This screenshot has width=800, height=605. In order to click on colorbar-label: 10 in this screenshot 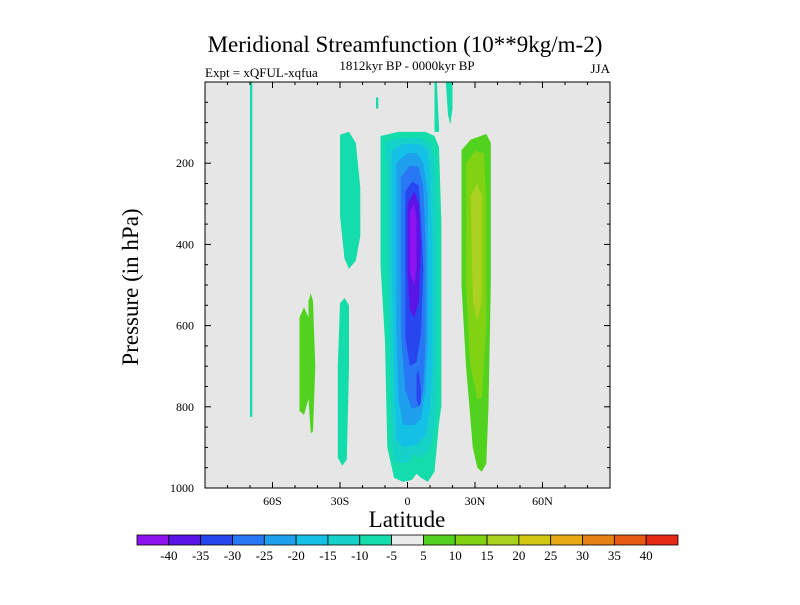, I will do `click(455, 555)`.